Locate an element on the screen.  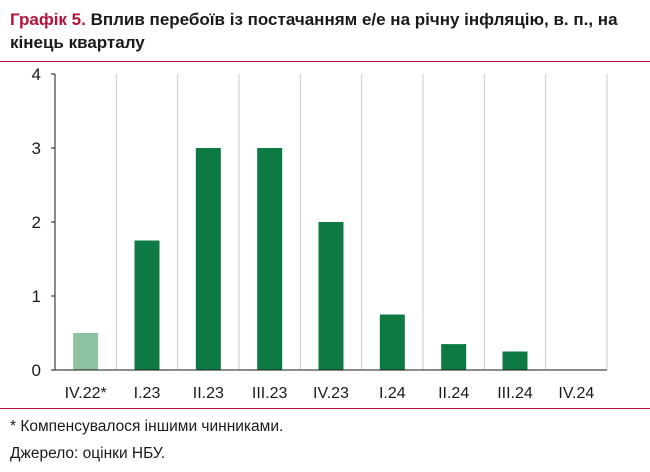
chart-number: Графік 5. is located at coordinates (48, 19).